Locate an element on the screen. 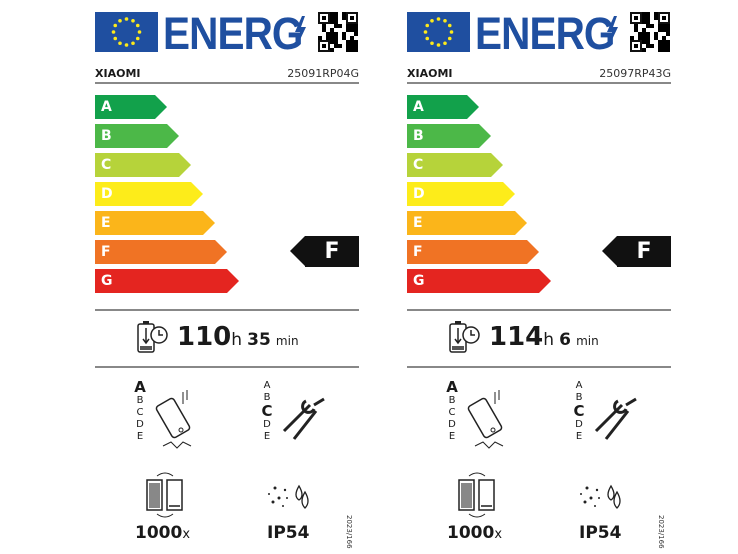  model-number: 25091RP04G is located at coordinates (323, 73).